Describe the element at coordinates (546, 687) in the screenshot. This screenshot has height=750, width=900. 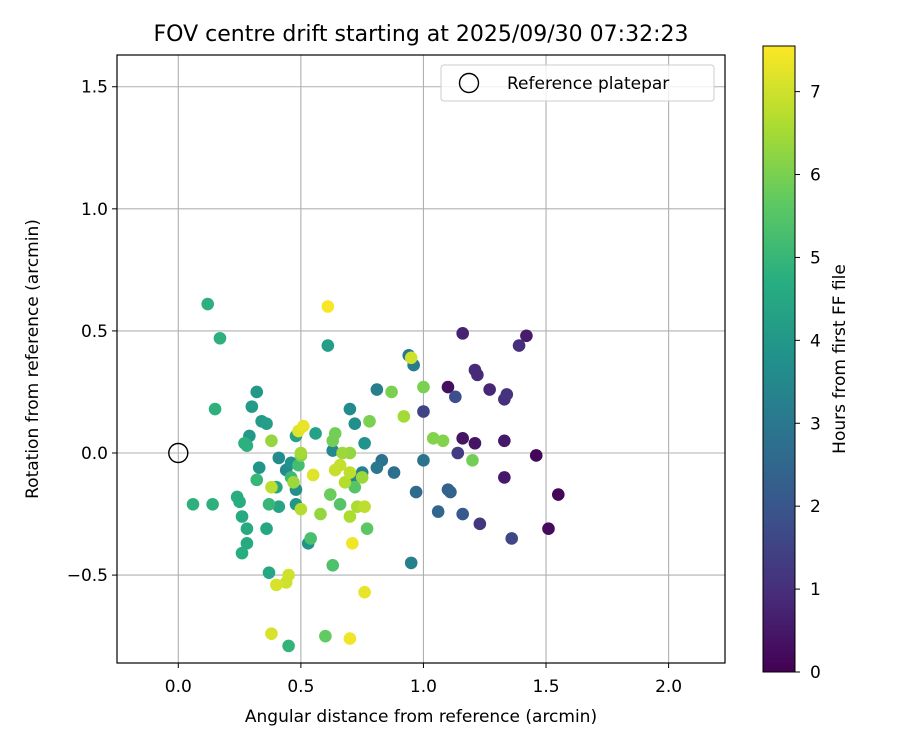
I see `x-tick-label: 1.5` at that location.